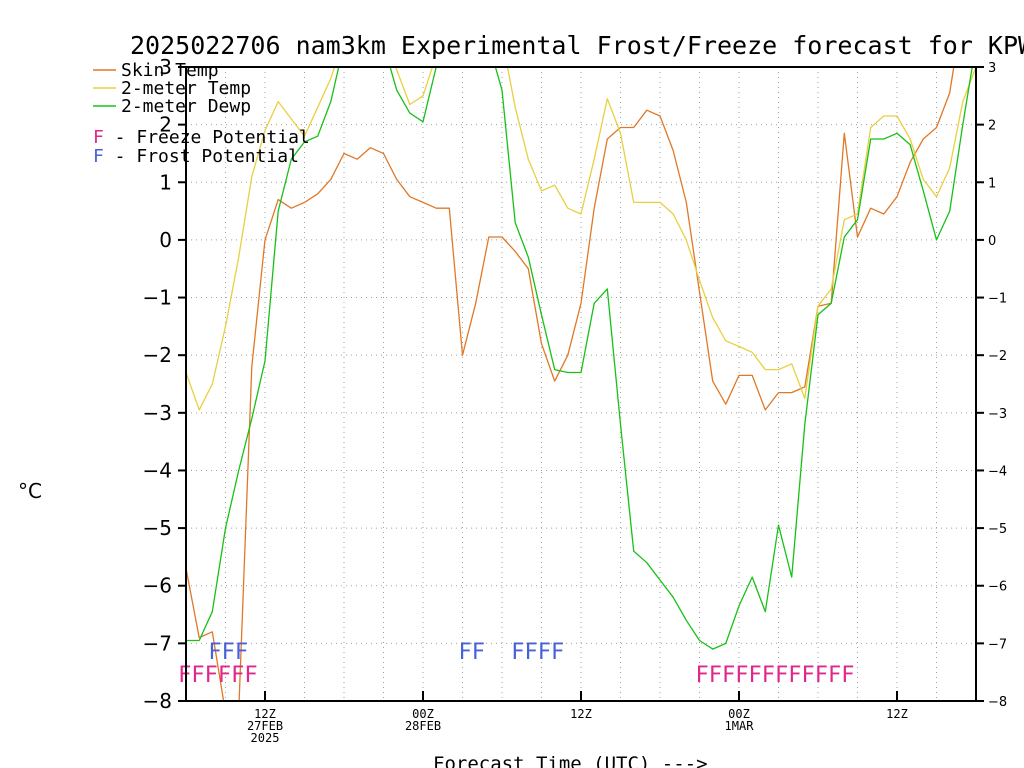  Describe the element at coordinates (165, 67) in the screenshot. I see `y-tick-label-left: 3` at that location.